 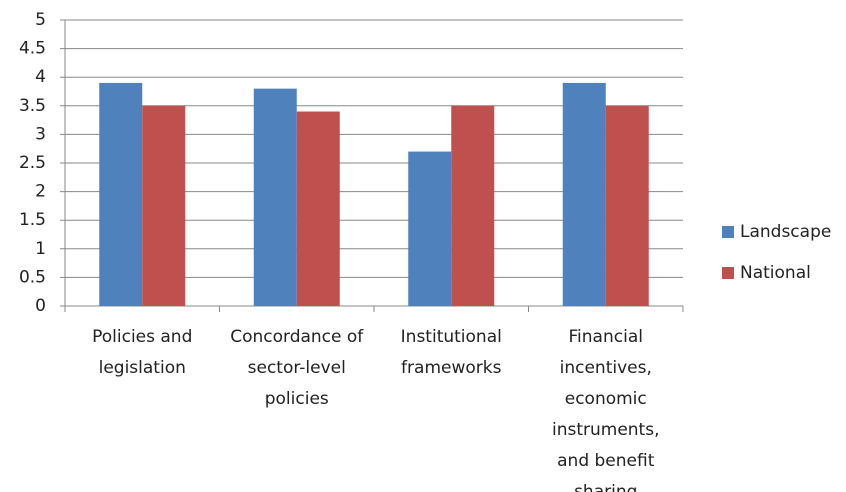 I want to click on y-tick-label: 5, so click(x=40, y=20).